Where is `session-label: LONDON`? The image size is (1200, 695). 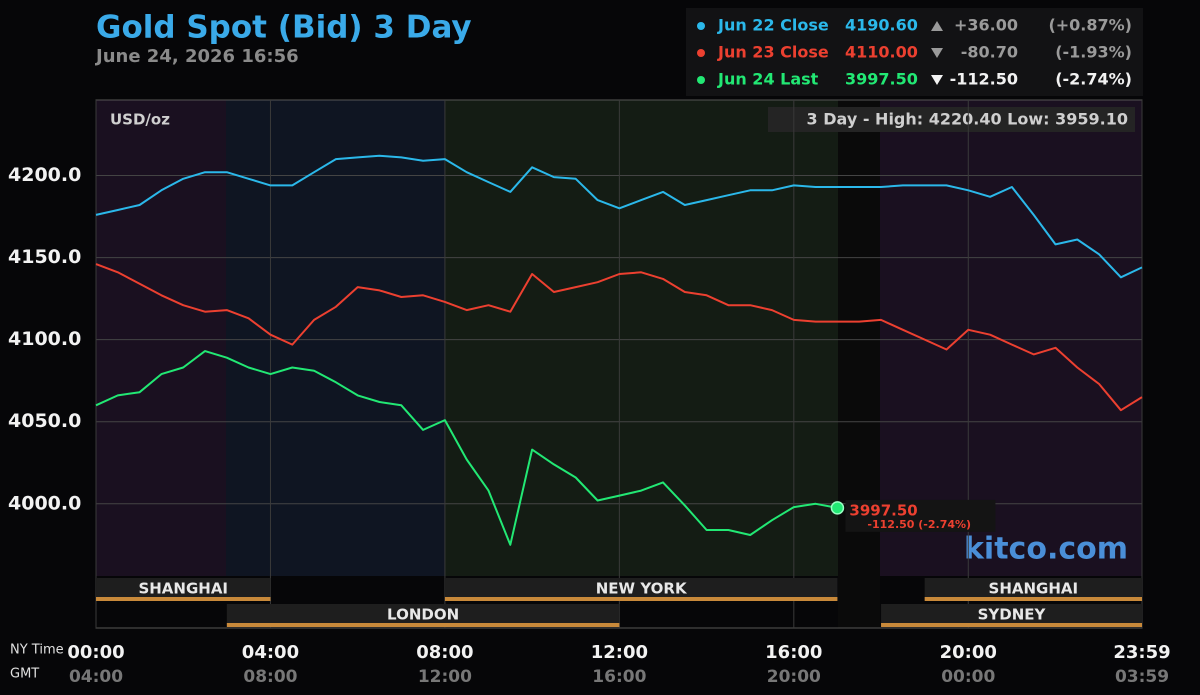
session-label: LONDON is located at coordinates (423, 615).